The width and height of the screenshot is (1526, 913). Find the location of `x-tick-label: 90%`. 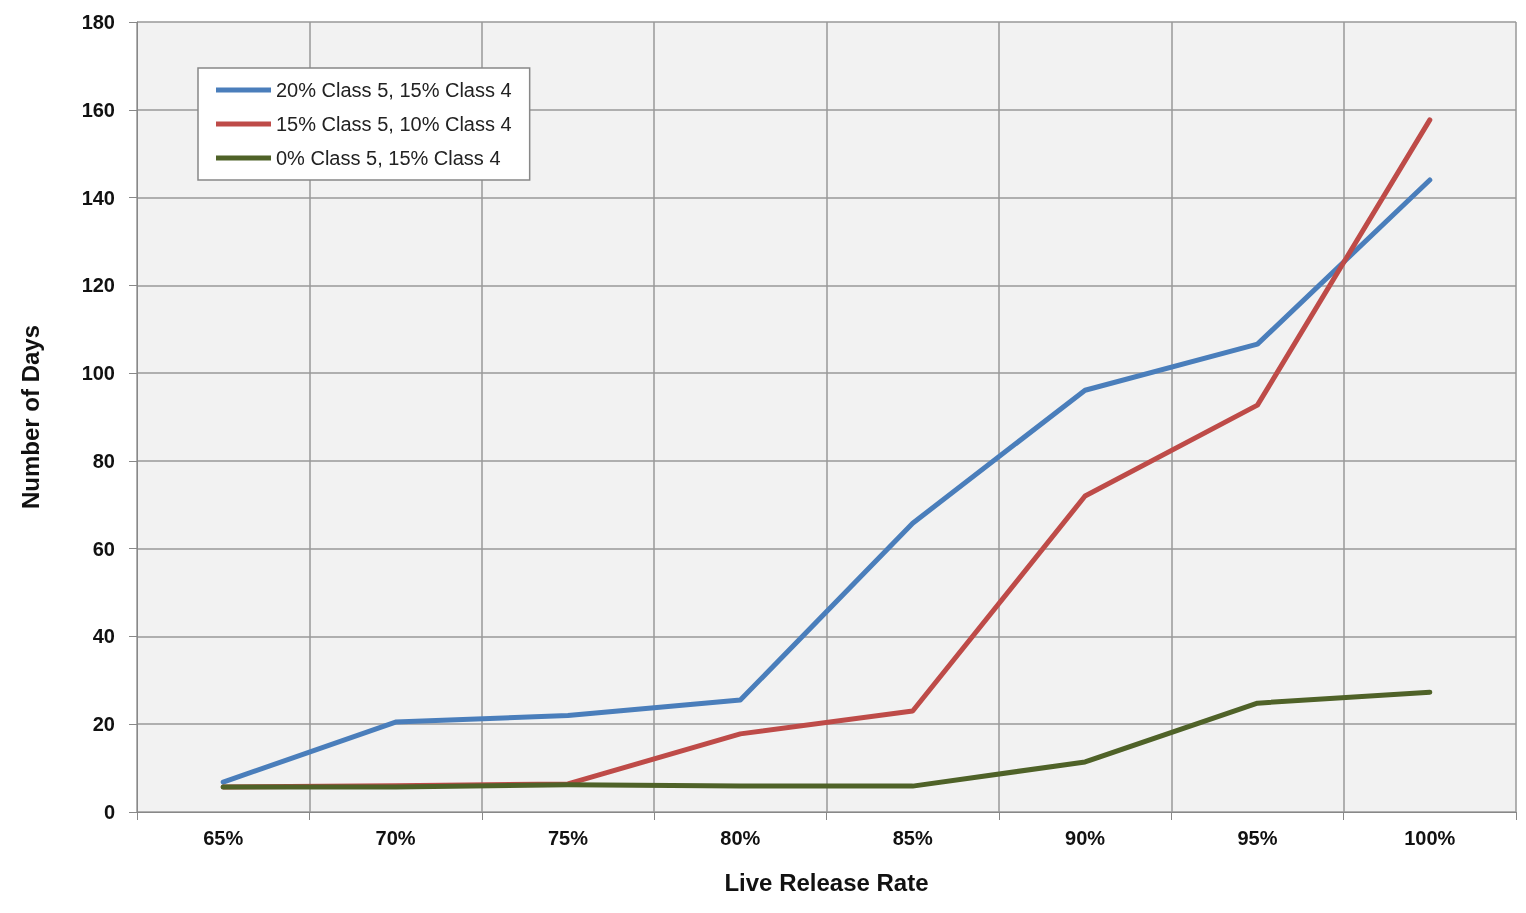

x-tick-label: 90% is located at coordinates (1085, 838).